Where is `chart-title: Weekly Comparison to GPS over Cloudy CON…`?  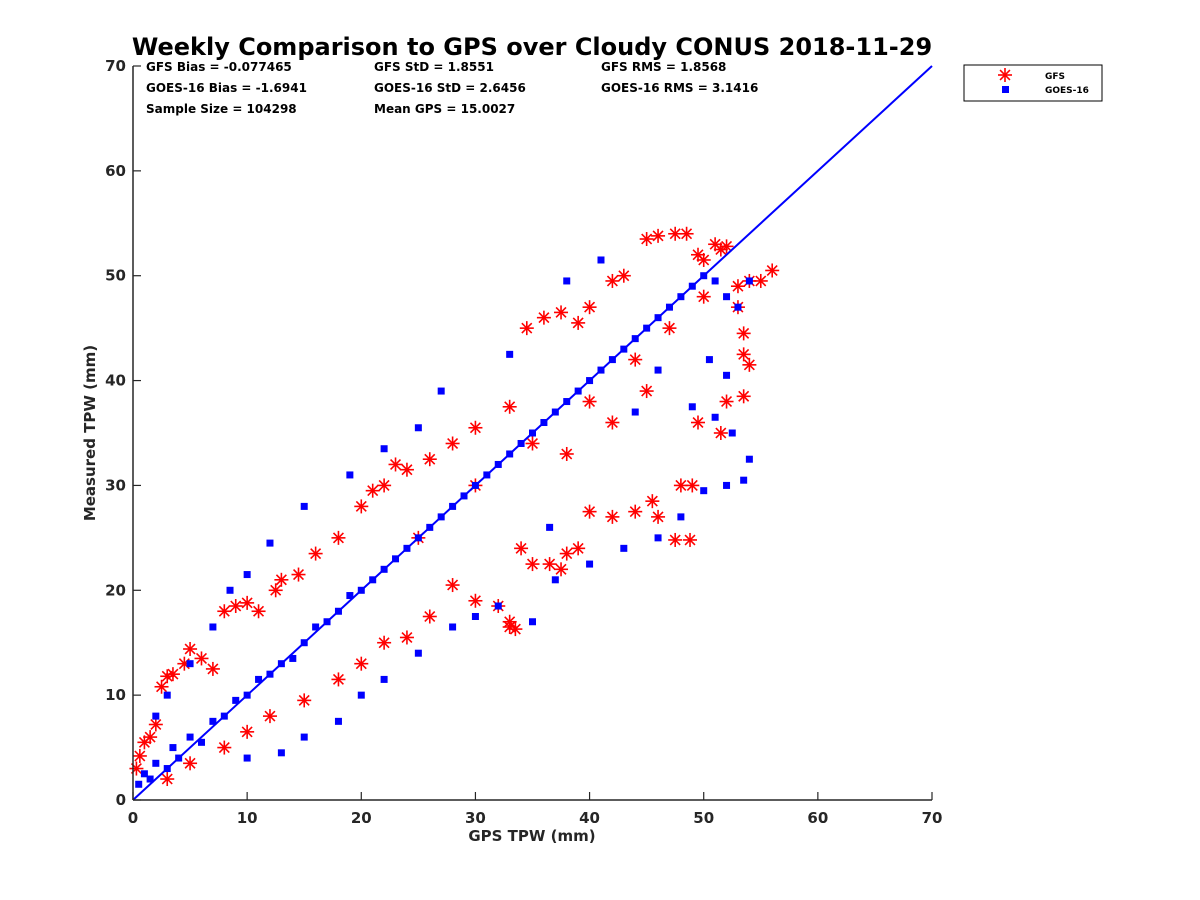
chart-title: Weekly Comparison to GPS over Cloudy CON… is located at coordinates (532, 47).